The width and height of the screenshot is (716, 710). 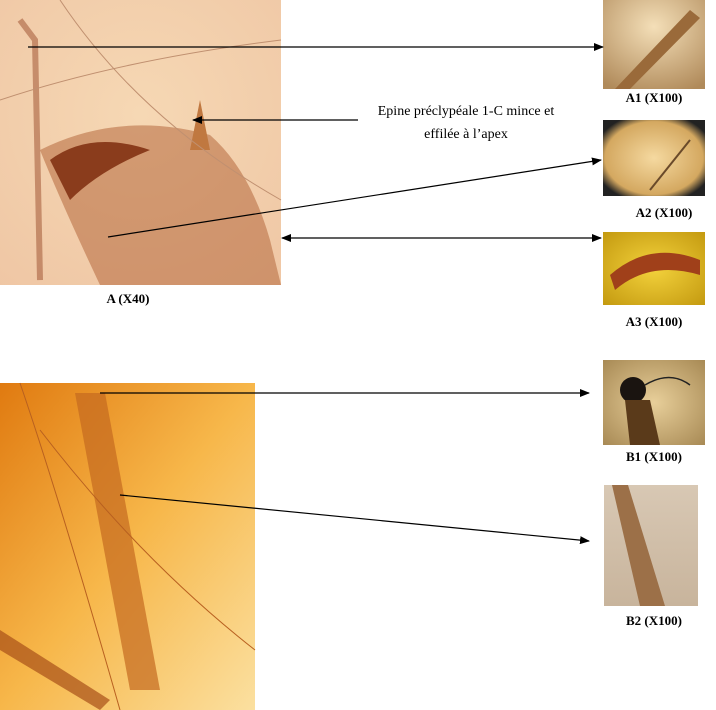 What do you see at coordinates (654, 268) in the screenshot?
I see `photo-a3` at bounding box center [654, 268].